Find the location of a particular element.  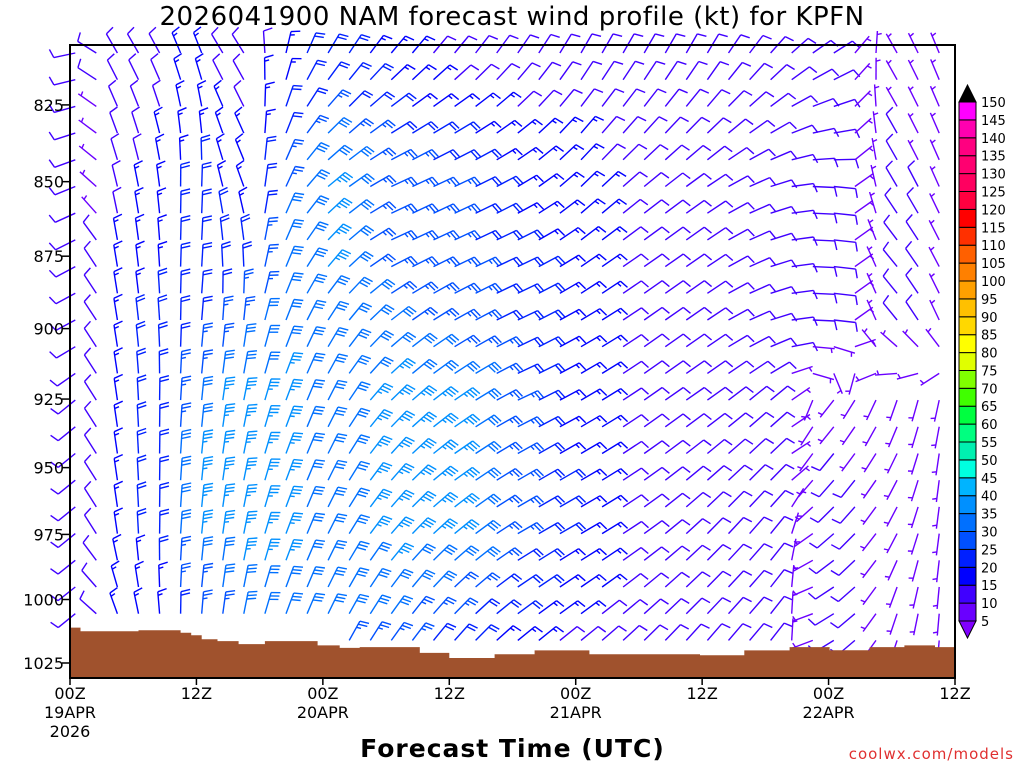

colorbar-label: 130 is located at coordinates (993, 175).